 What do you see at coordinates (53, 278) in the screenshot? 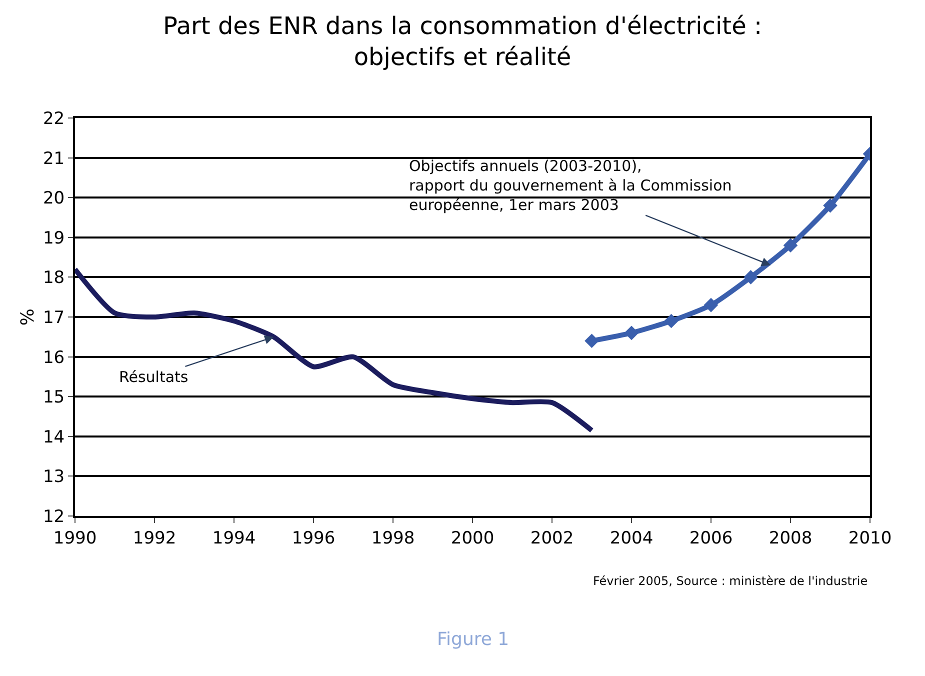
I see `y-tick-label: 18` at bounding box center [53, 278].